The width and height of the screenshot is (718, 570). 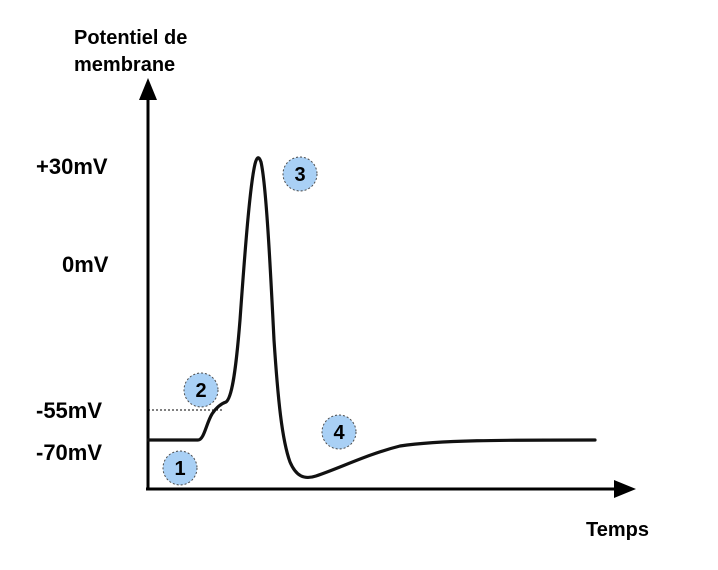 What do you see at coordinates (130, 38) in the screenshot?
I see `y-axis-title-line1: Potentiel de` at bounding box center [130, 38].